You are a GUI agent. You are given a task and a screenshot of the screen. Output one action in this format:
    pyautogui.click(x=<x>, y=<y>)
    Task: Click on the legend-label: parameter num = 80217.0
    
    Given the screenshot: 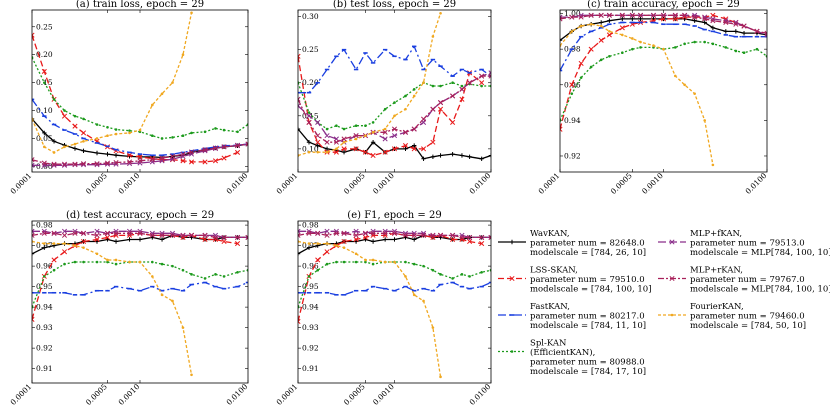 What is the action you would take?
    pyautogui.click(x=587, y=317)
    